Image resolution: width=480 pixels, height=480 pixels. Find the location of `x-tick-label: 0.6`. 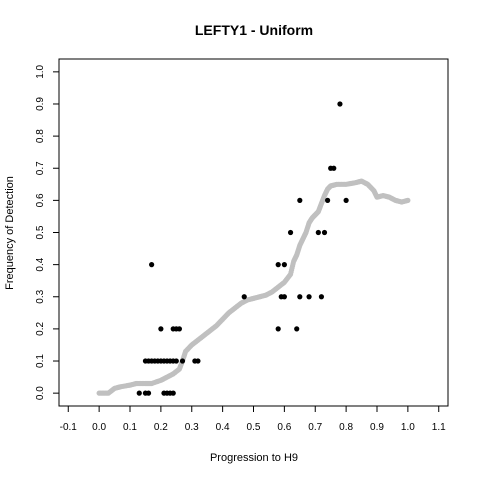

x-tick-label: 0.6 is located at coordinates (284, 427).